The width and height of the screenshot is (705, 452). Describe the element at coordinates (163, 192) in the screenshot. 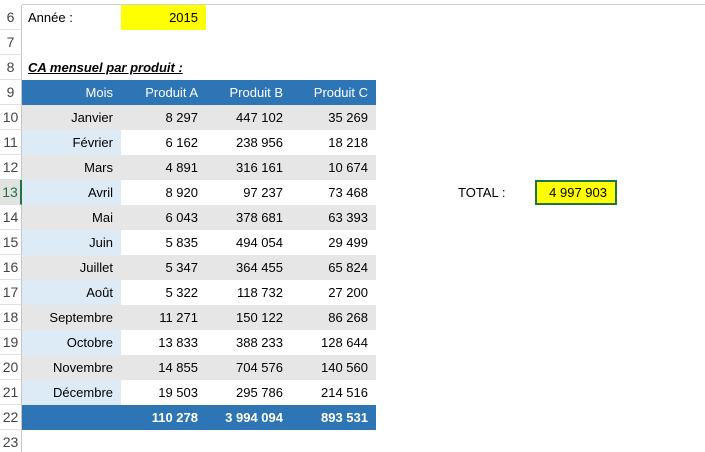

I see `value-cell: 8 920` at that location.